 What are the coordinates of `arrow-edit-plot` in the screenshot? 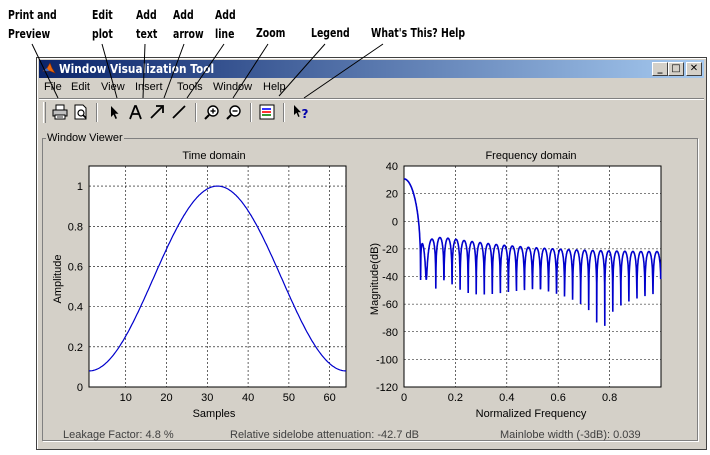 It's located at (109, 71).